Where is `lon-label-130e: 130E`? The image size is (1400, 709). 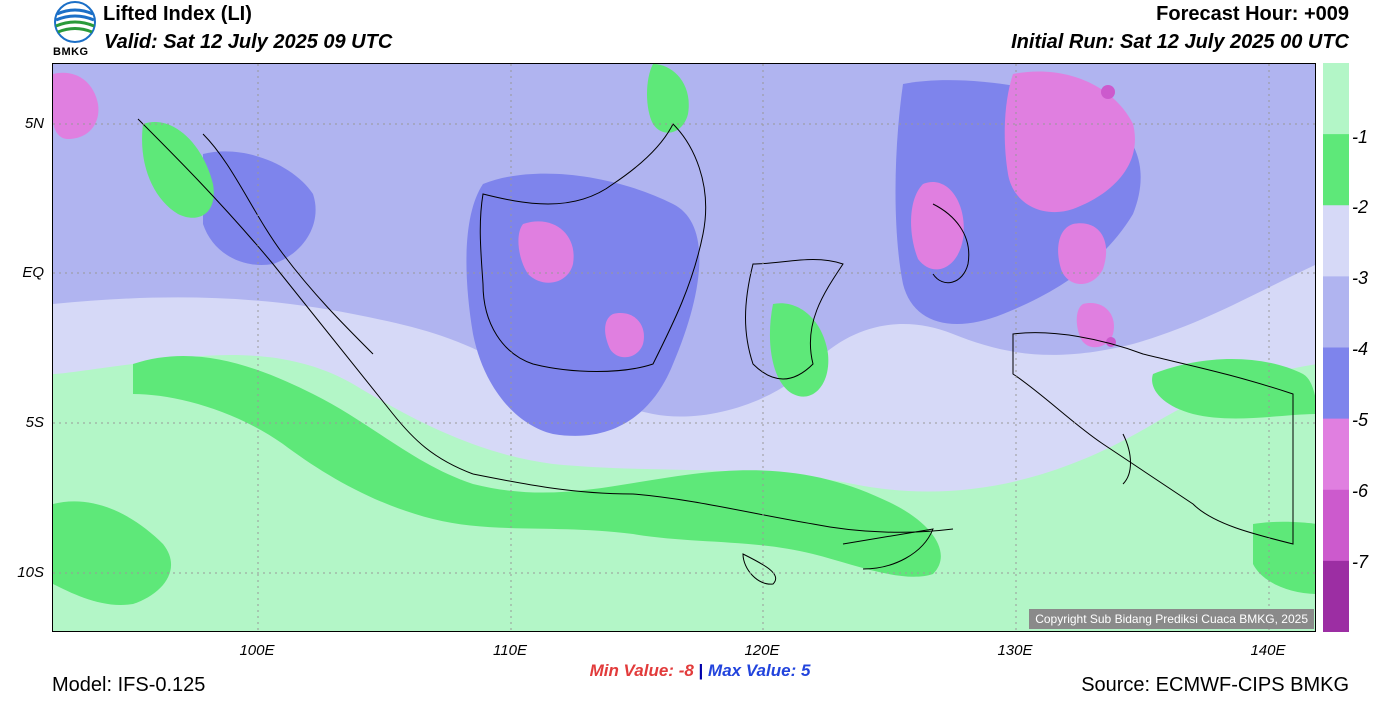
lon-label-130e: 130E is located at coordinates (1015, 650).